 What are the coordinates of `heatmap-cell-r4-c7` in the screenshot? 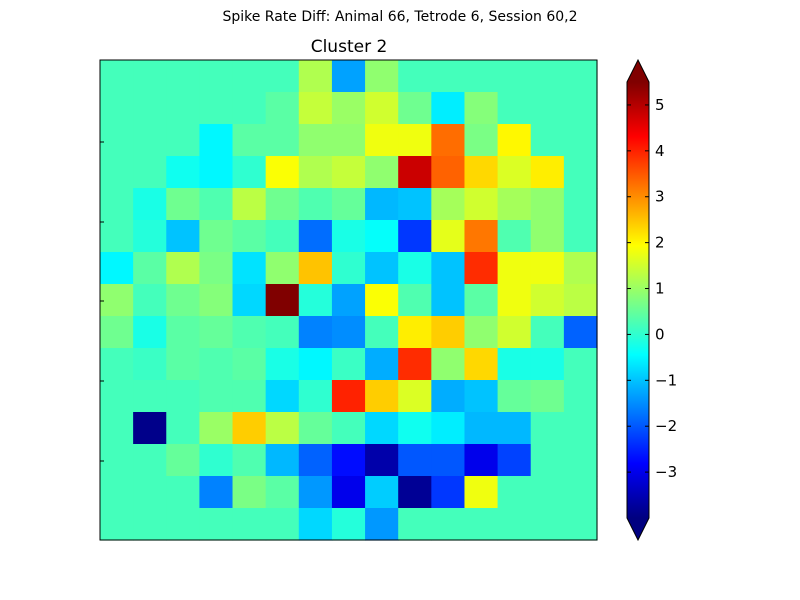 It's located at (348, 204).